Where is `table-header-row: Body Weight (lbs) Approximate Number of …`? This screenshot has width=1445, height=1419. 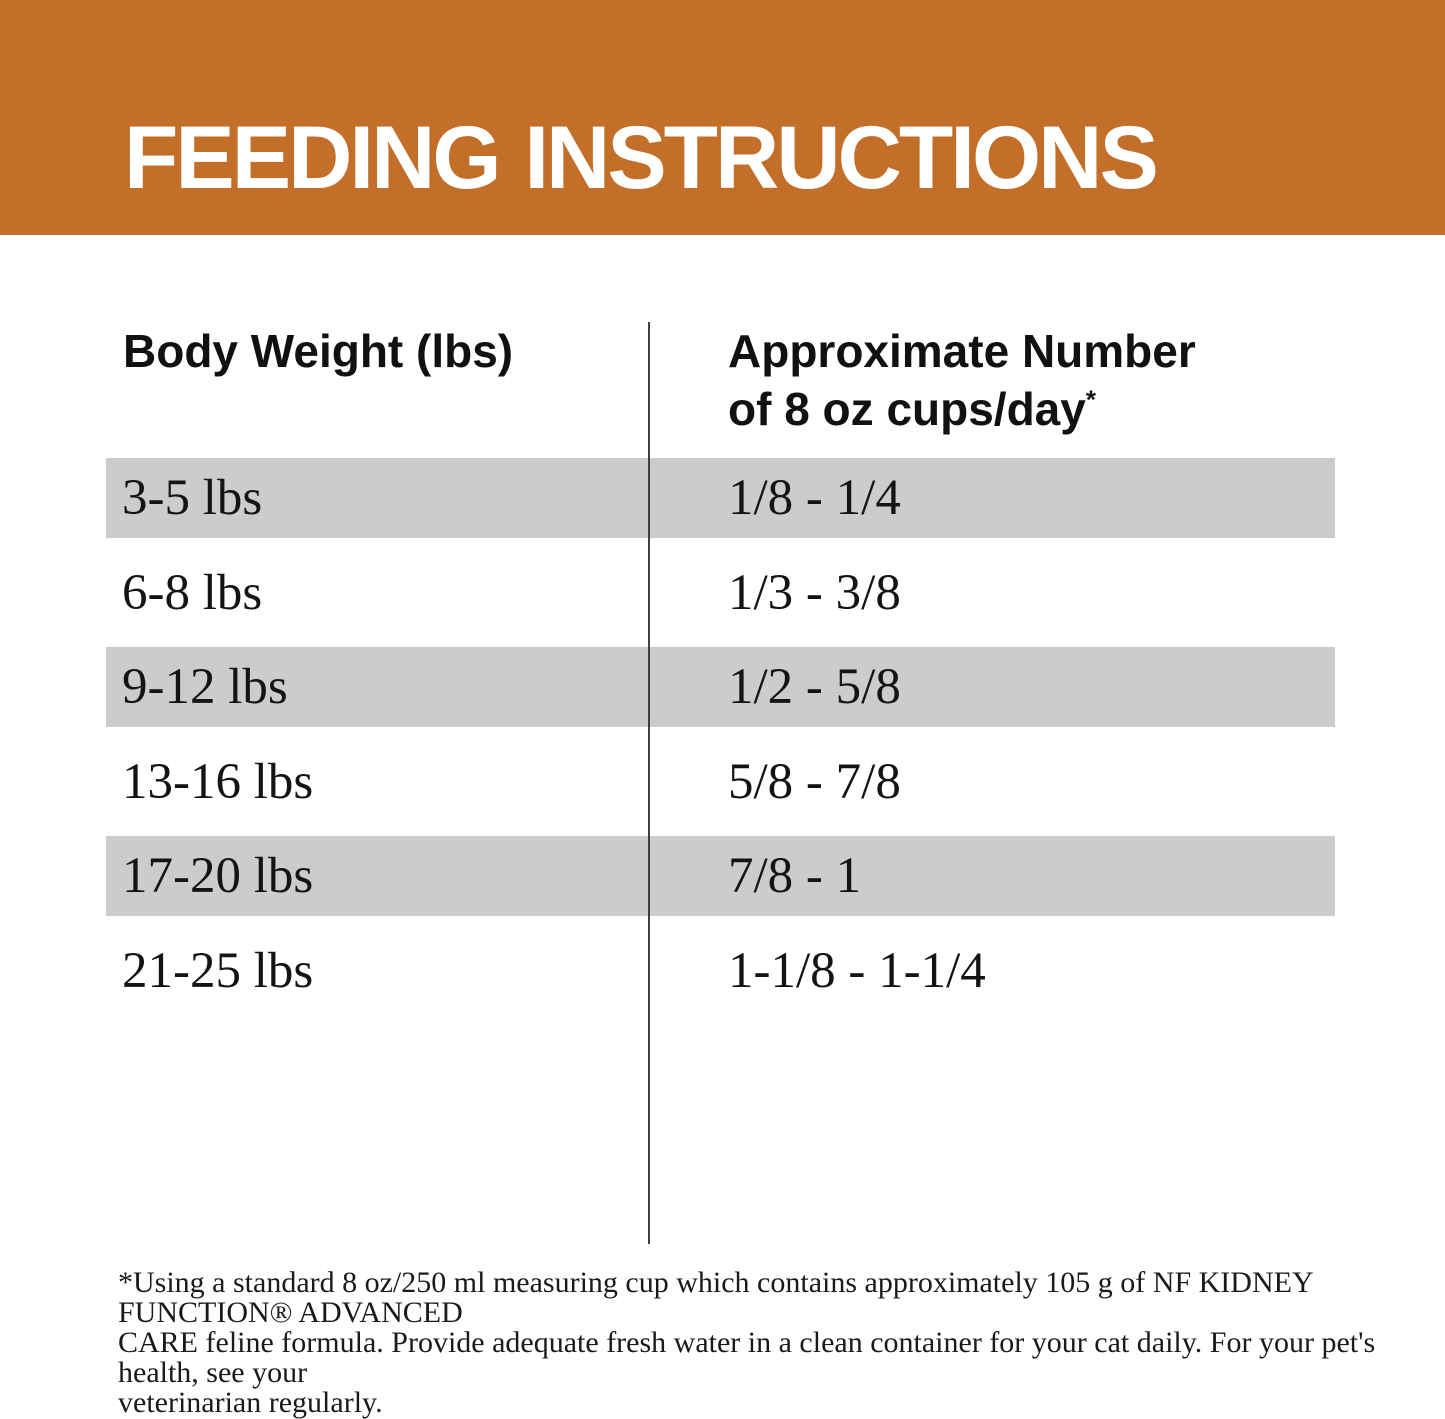 table-header-row: Body Weight (lbs) Approximate Number of … is located at coordinates (722, 390).